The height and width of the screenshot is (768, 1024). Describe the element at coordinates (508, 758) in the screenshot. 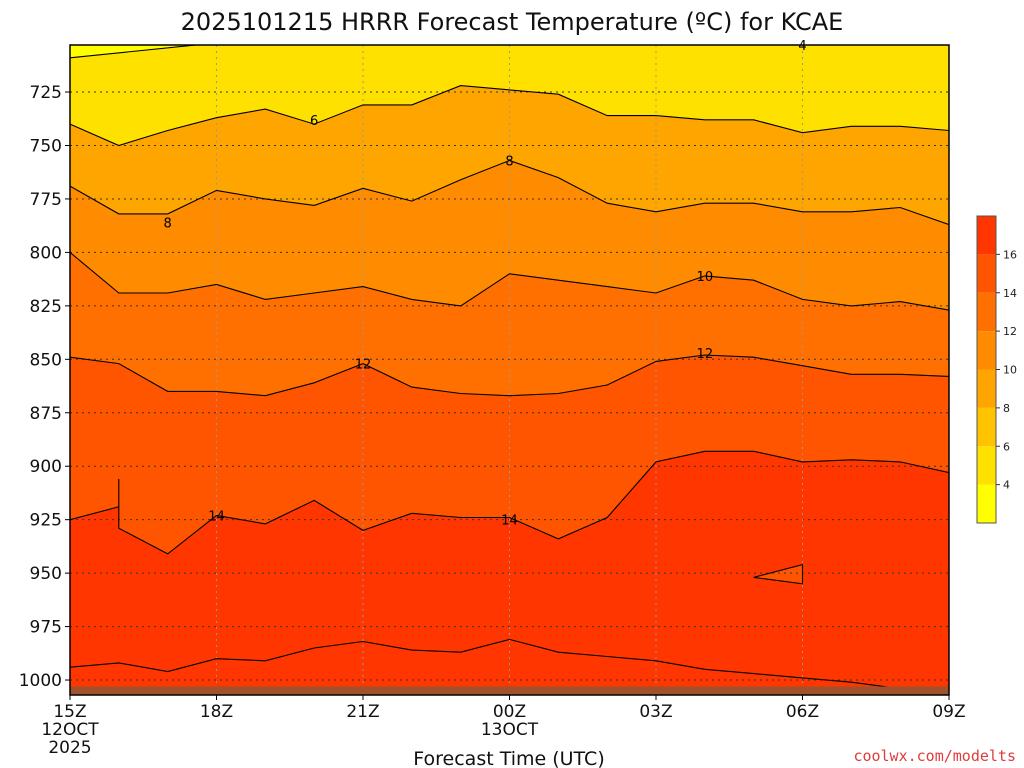

I see `x-axis-label: Forecast Time (UTC)` at that location.